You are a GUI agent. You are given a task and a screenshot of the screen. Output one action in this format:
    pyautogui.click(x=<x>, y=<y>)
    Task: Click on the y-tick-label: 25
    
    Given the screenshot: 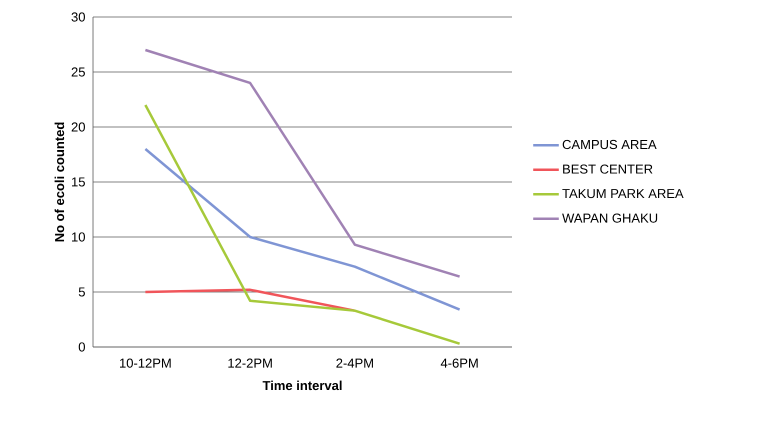 What is the action you would take?
    pyautogui.click(x=78, y=72)
    